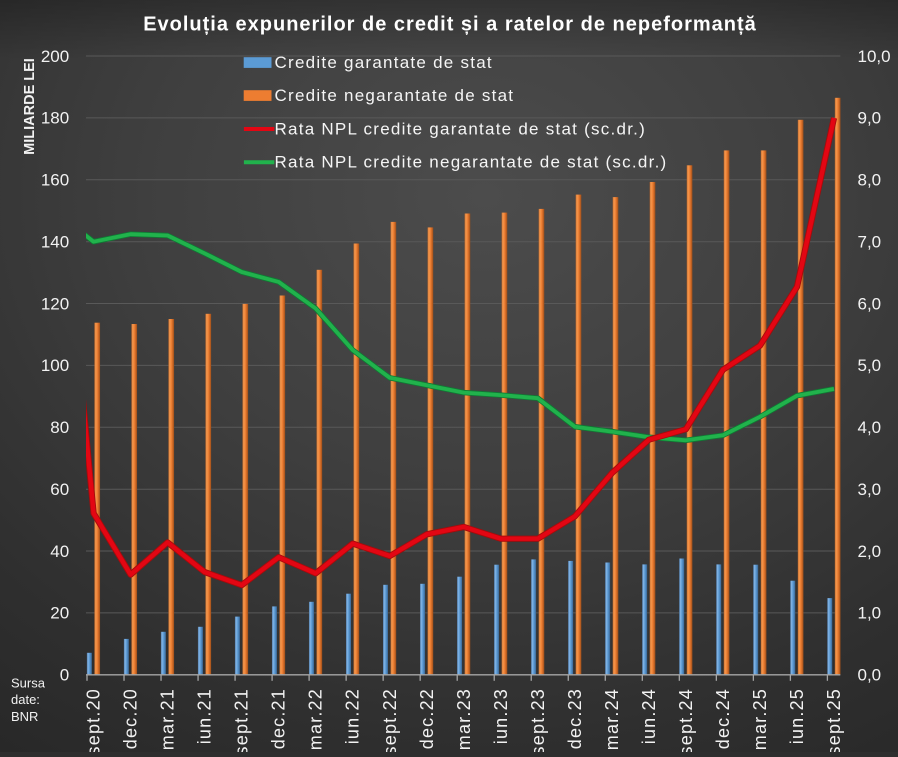 This screenshot has width=898, height=757. Describe the element at coordinates (316, 719) in the screenshot. I see `svg-text: mar.22` at that location.